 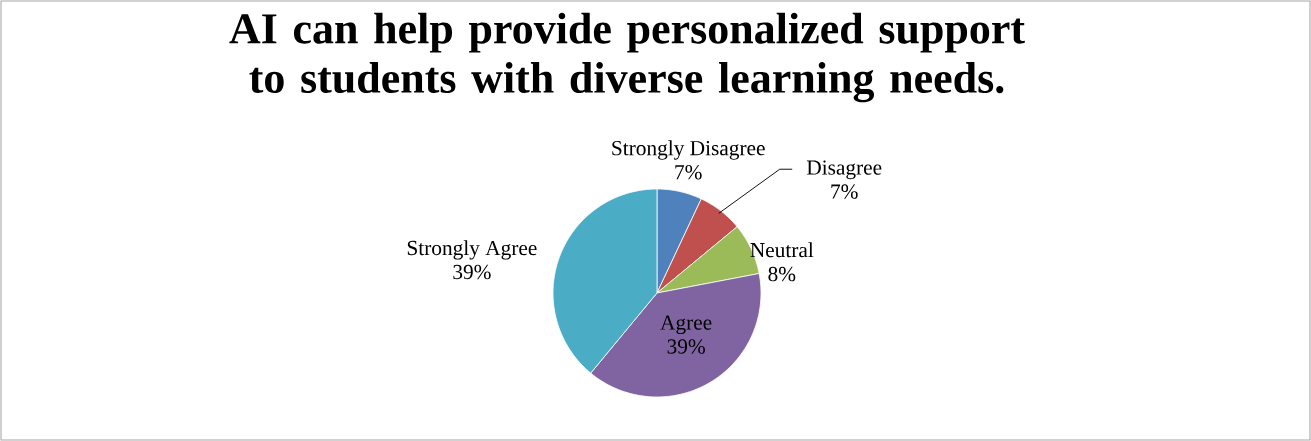 I want to click on chart-title: AI can help provide personalized support to students with diverse learning needs., so click(x=627, y=57).